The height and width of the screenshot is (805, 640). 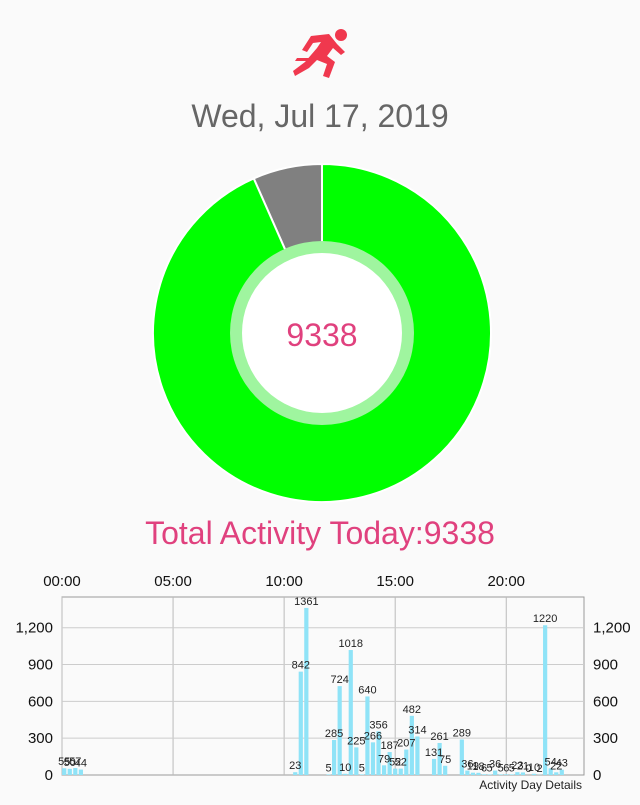 What do you see at coordinates (597, 775) in the screenshot?
I see `y-tick-label-right: 0` at bounding box center [597, 775].